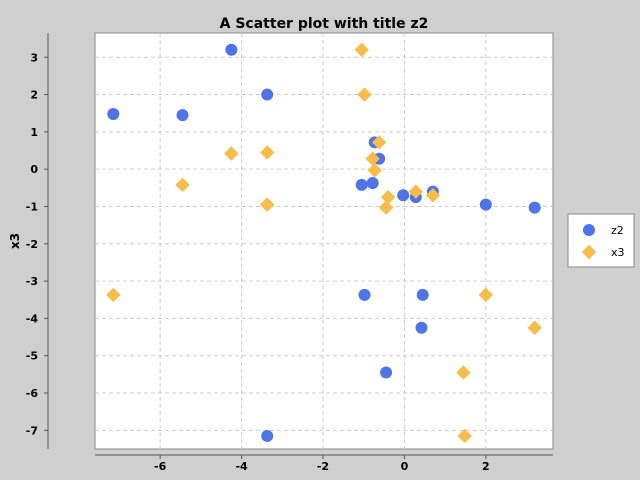 This screenshot has width=640, height=480. Describe the element at coordinates (32, 281) in the screenshot. I see `y-tick-label: -3` at that location.